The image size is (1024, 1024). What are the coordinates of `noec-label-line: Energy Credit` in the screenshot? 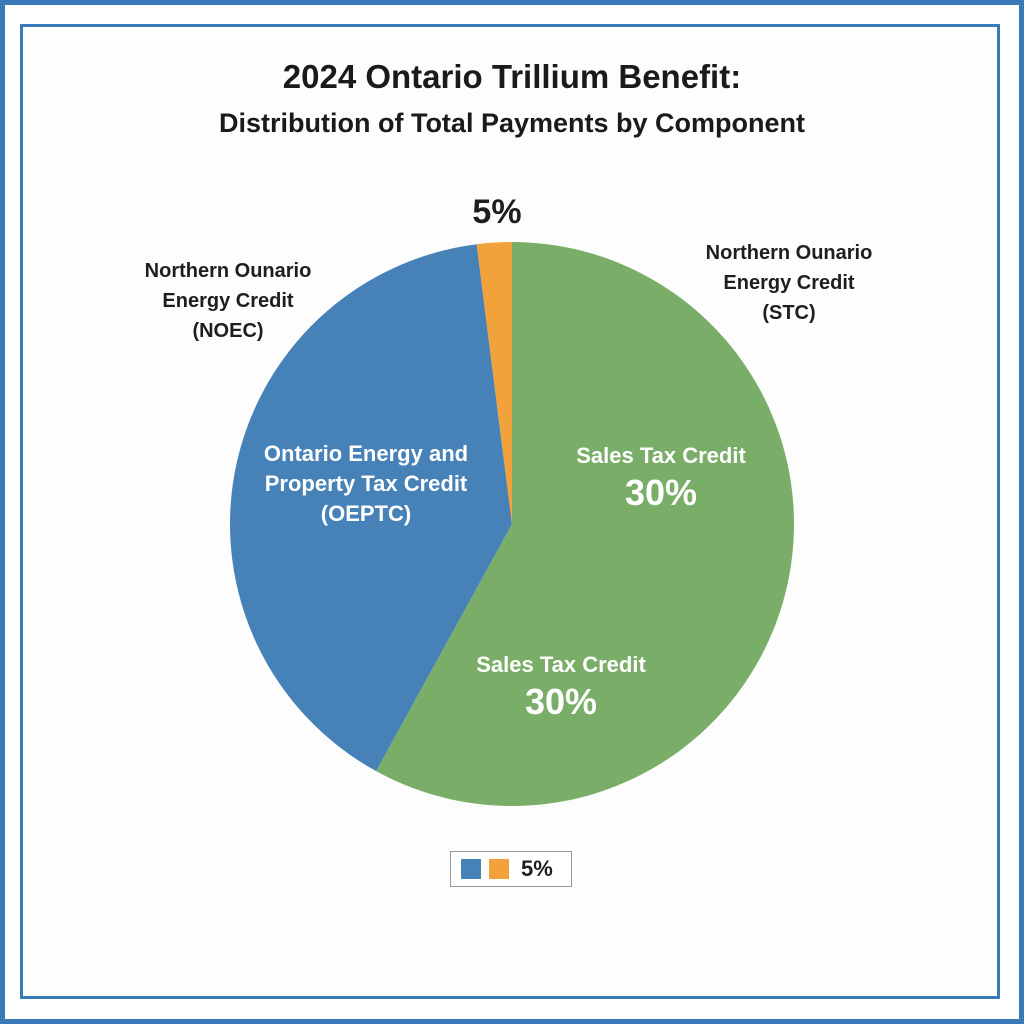 It's located at (228, 301).